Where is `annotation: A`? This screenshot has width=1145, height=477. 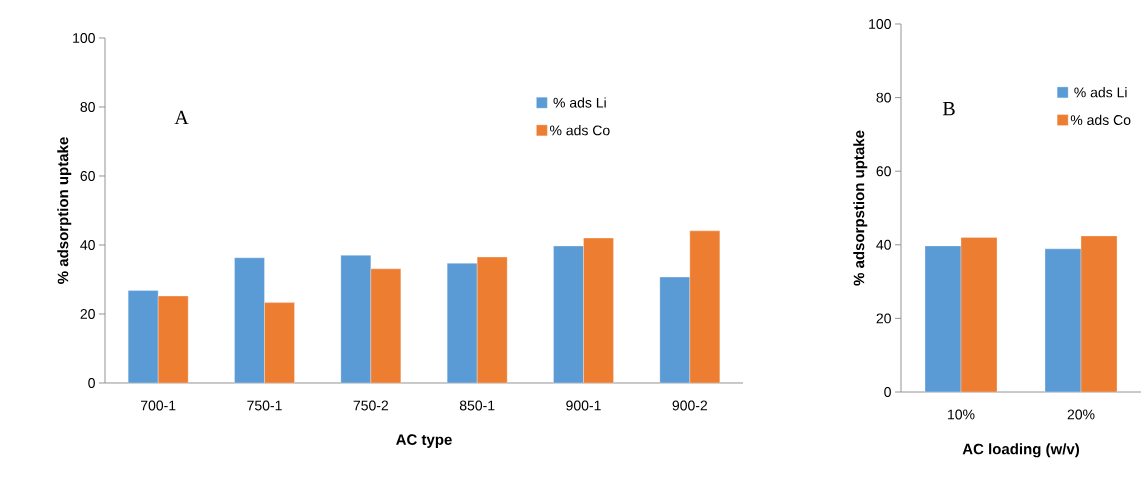
annotation: A is located at coordinates (181, 117).